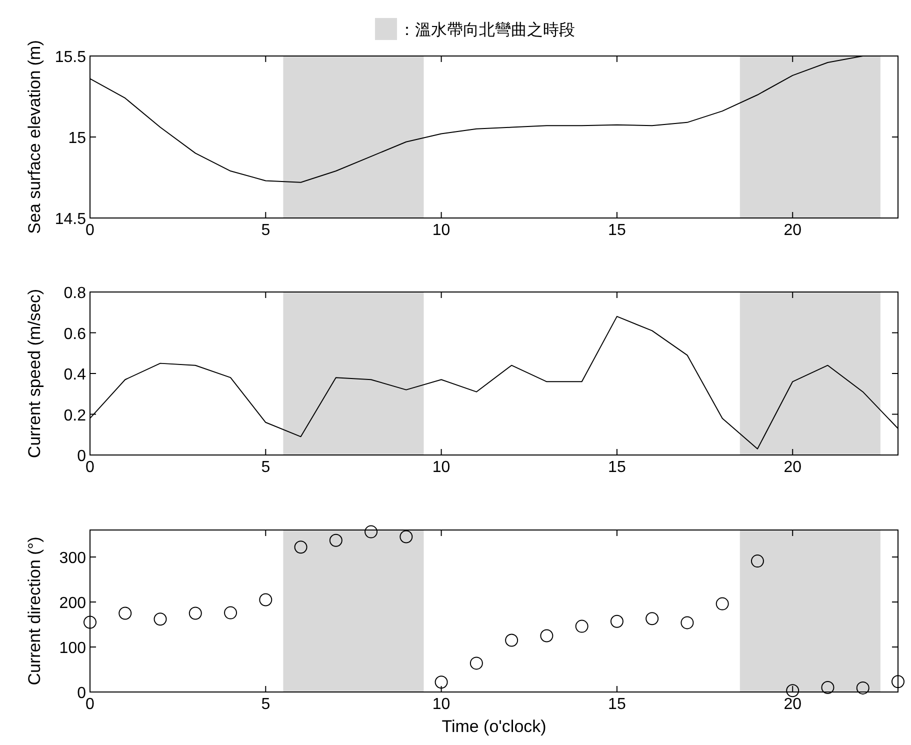 This screenshot has width=911, height=745. I want to click on y-tick-label: 0.6, so click(75, 334).